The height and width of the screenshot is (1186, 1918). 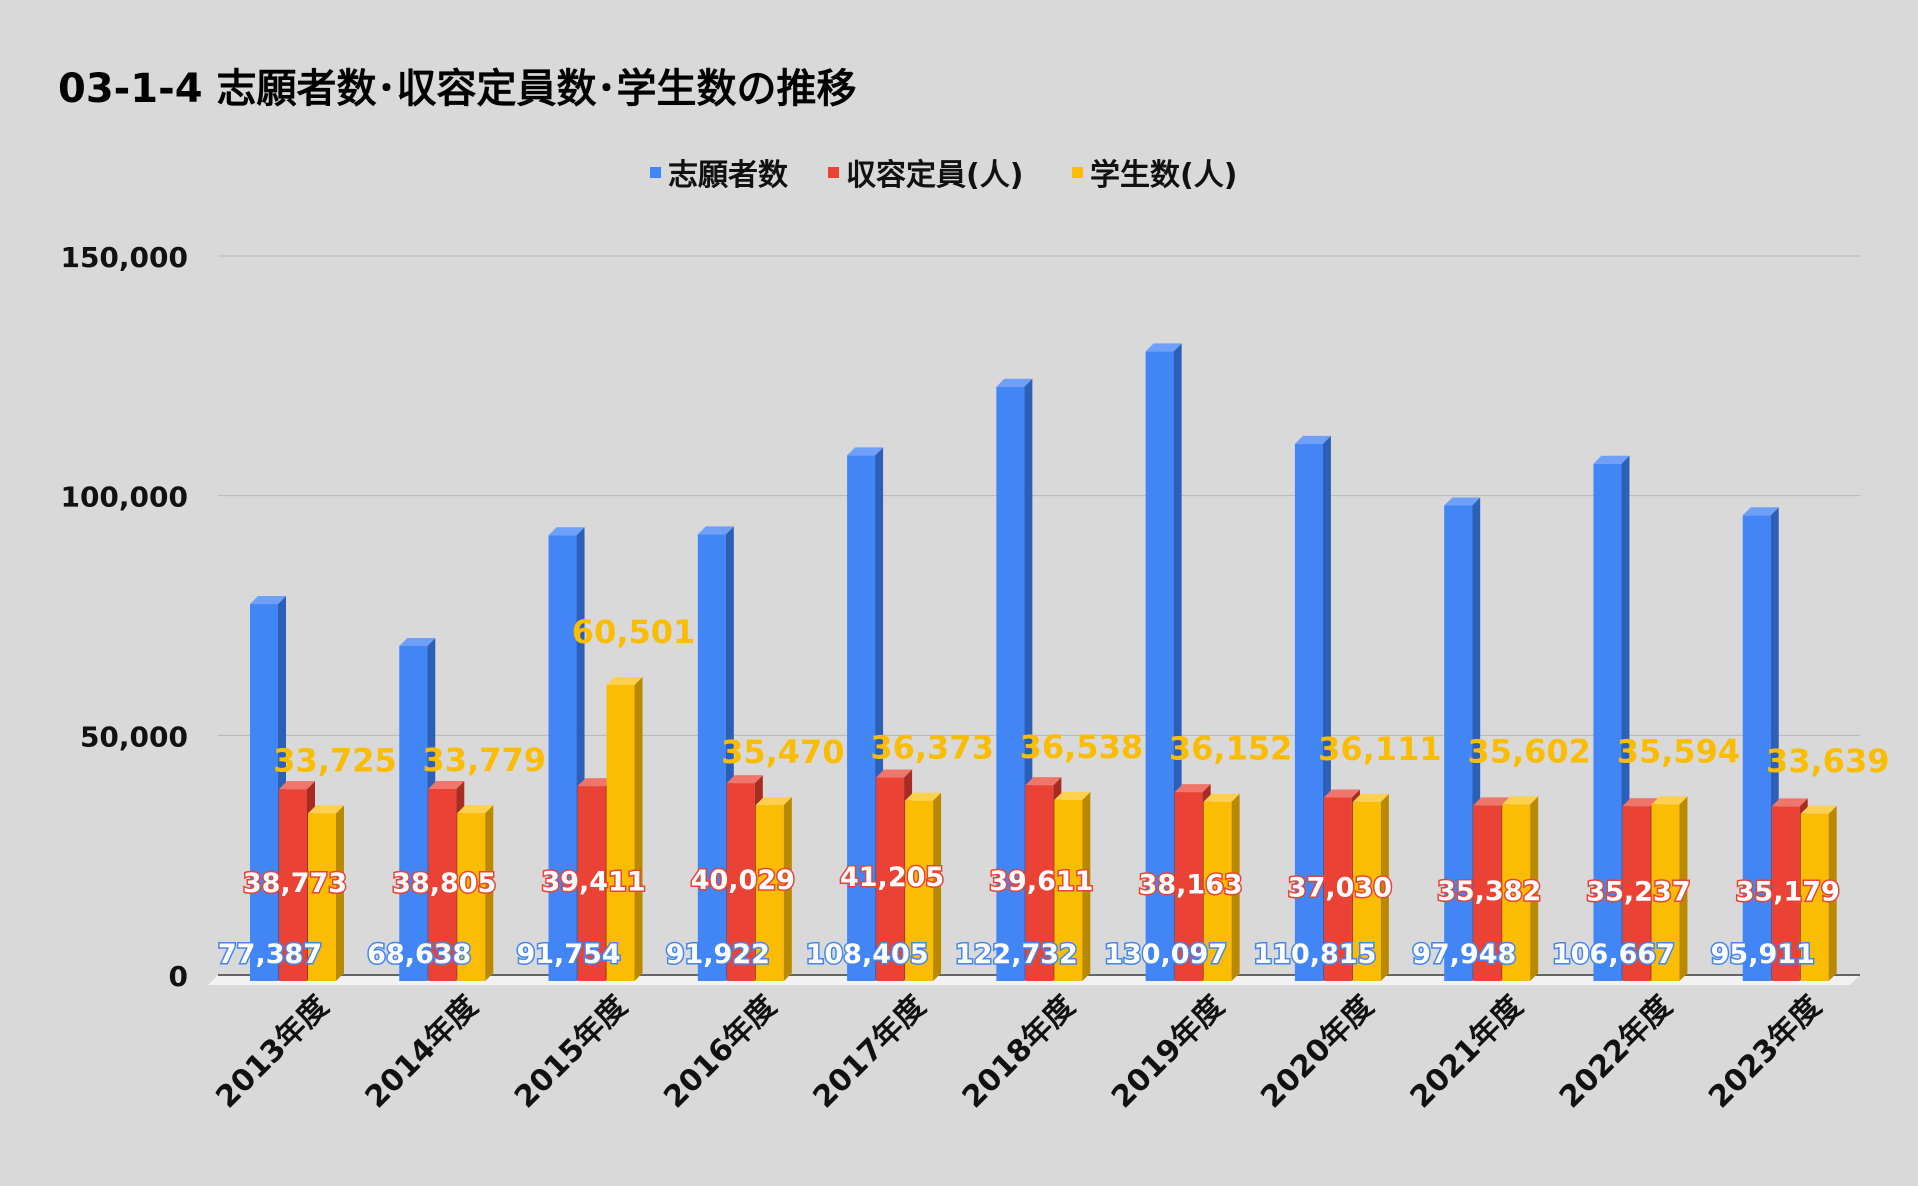 What do you see at coordinates (931, 748) in the screenshot?
I see `data-label-学生数(人): 36,373` at bounding box center [931, 748].